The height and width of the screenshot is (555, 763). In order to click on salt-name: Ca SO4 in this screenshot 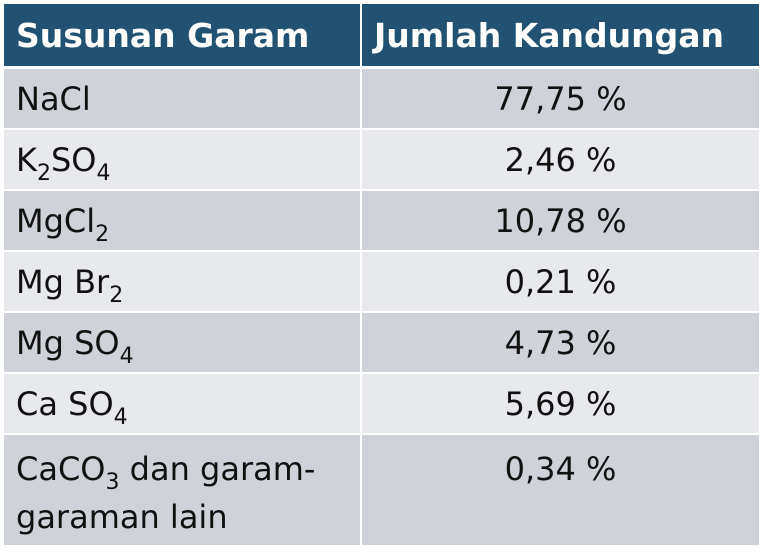, I will do `click(183, 404)`.